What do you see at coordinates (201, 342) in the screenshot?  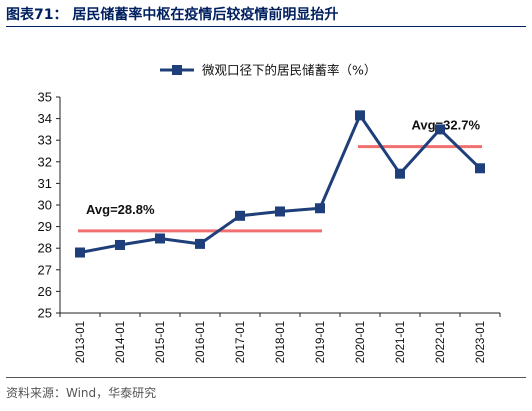 I see `x-tick-label: 2016-01` at bounding box center [201, 342].